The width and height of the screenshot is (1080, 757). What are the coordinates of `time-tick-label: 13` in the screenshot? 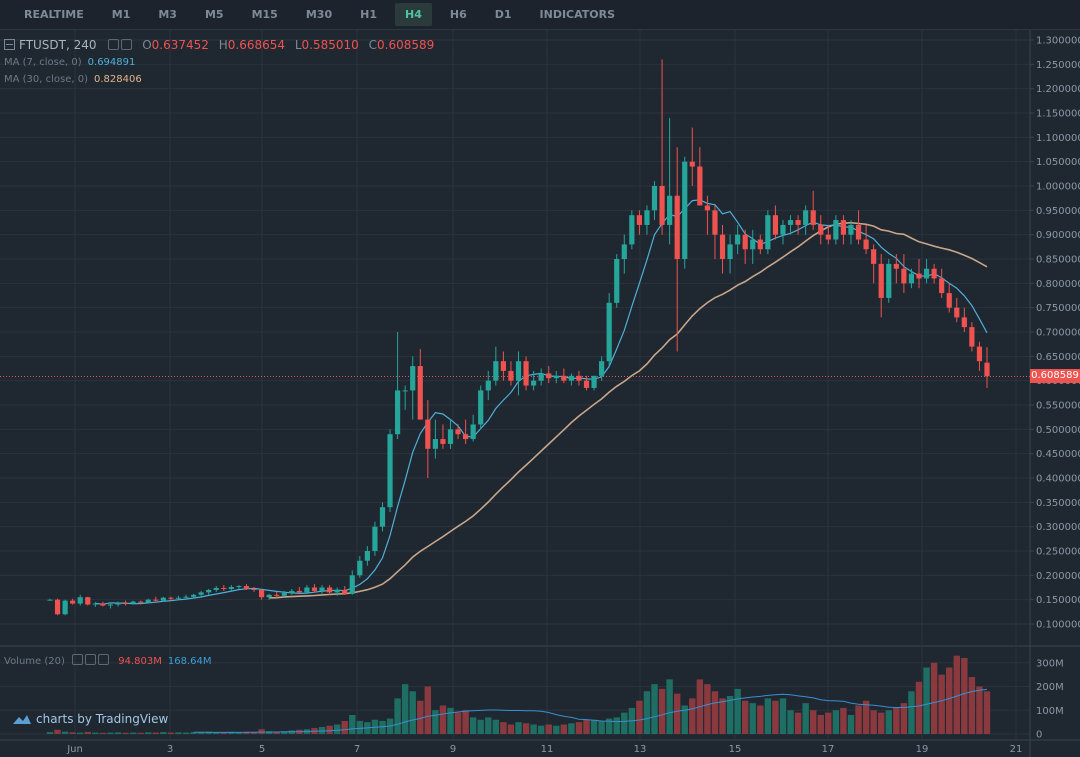 It's located at (640, 749).